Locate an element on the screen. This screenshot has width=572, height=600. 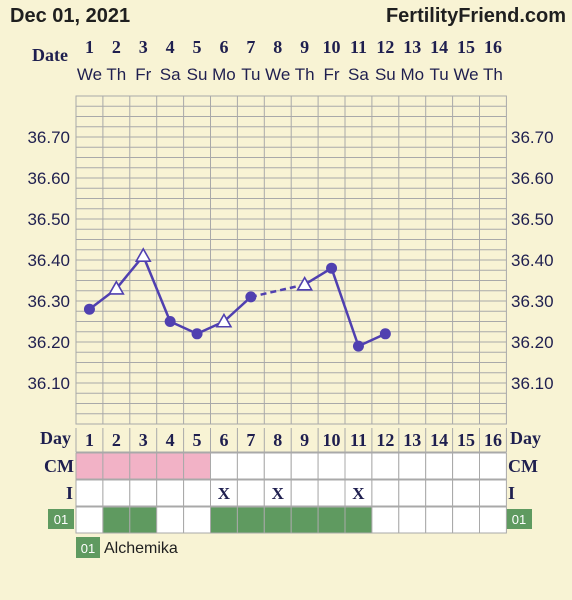
day-number: 10 is located at coordinates (332, 440).